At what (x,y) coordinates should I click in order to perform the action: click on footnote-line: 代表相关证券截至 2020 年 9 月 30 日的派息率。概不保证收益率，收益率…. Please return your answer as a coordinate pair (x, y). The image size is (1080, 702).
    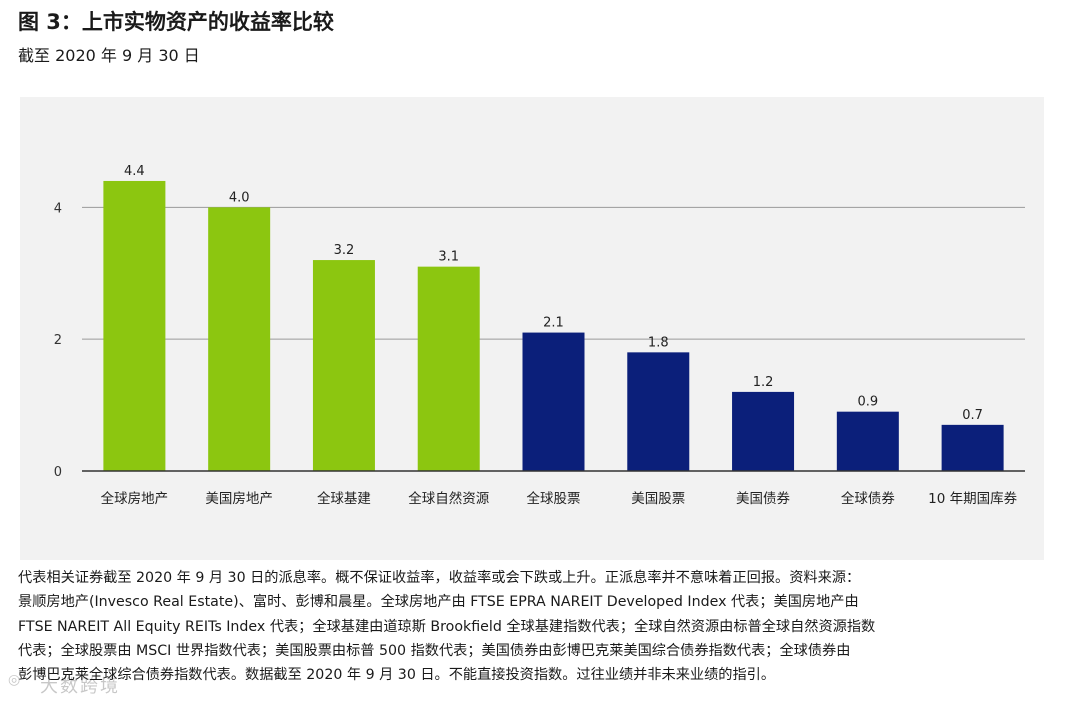
    Looking at the image, I should click on (439, 578).